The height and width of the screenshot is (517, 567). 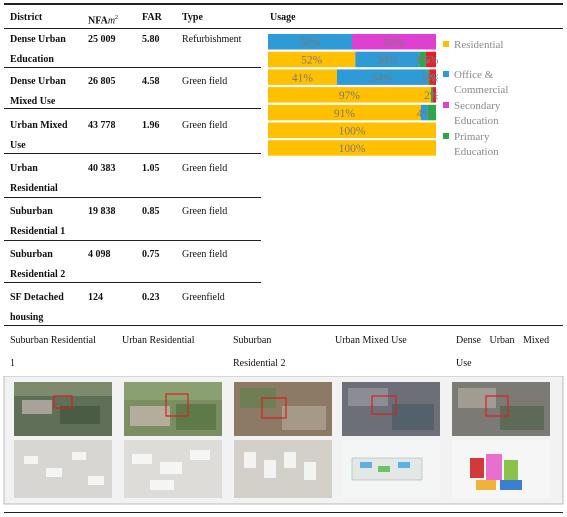 I want to click on header-nfa: NFAm2, so click(x=103, y=21).